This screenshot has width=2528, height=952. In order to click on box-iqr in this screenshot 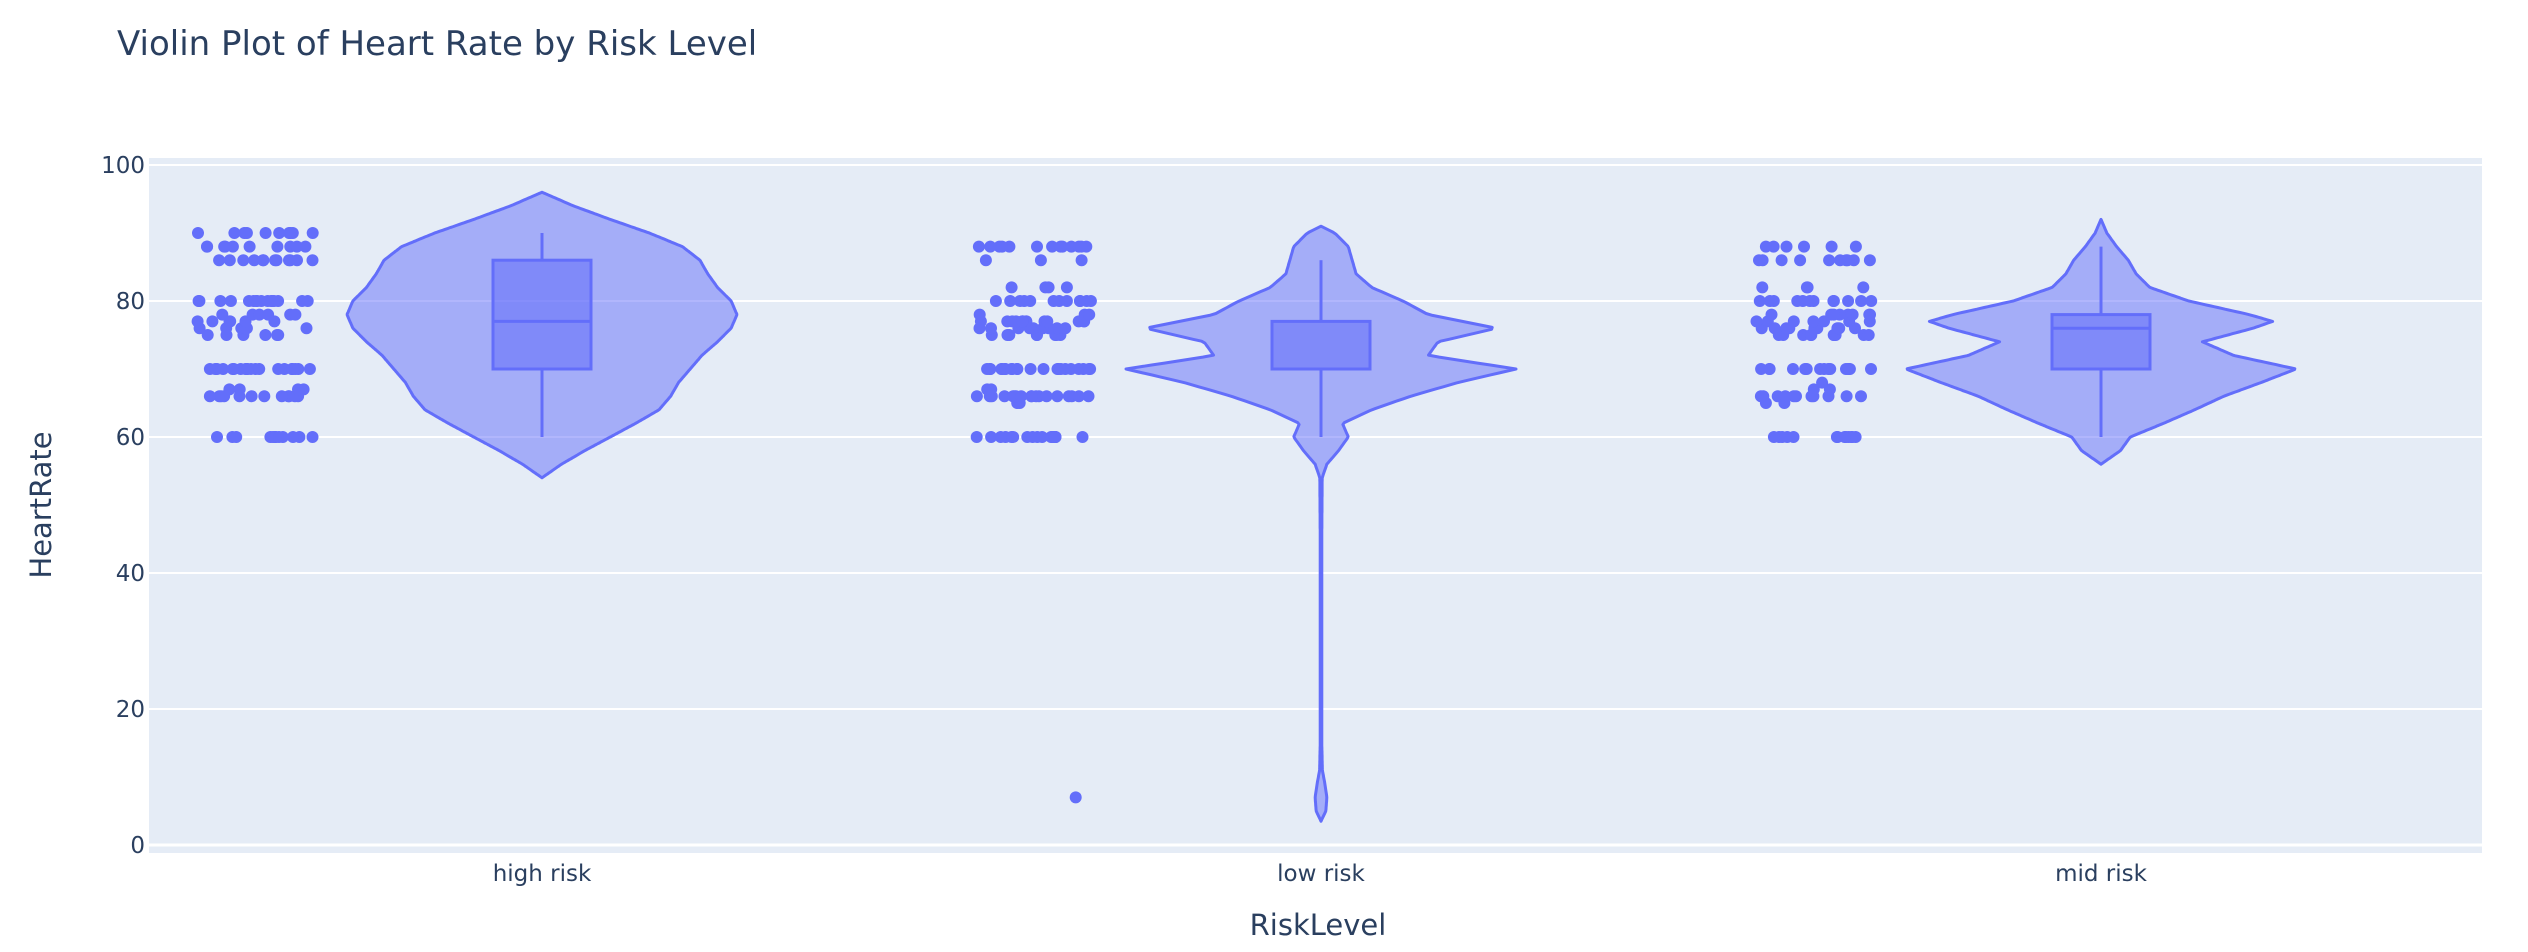, I will do `click(1321, 345)`.